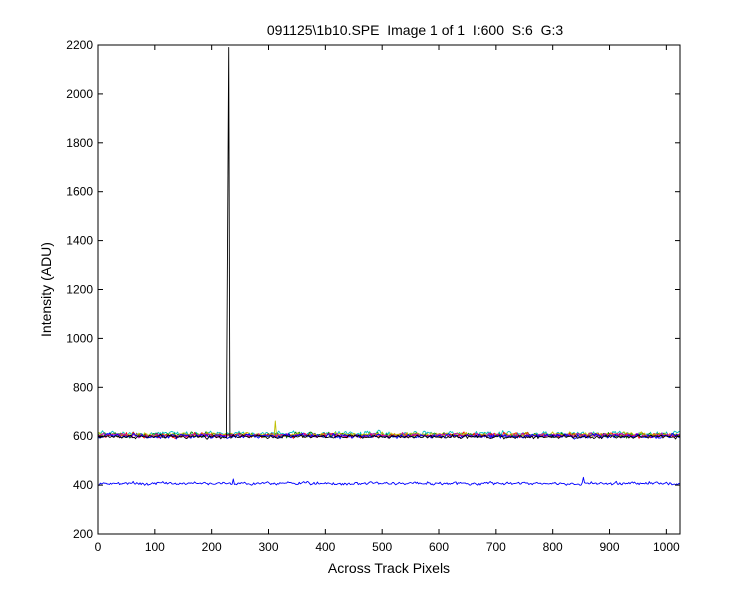  I want to click on y-tick-label: 1000, so click(79, 338).